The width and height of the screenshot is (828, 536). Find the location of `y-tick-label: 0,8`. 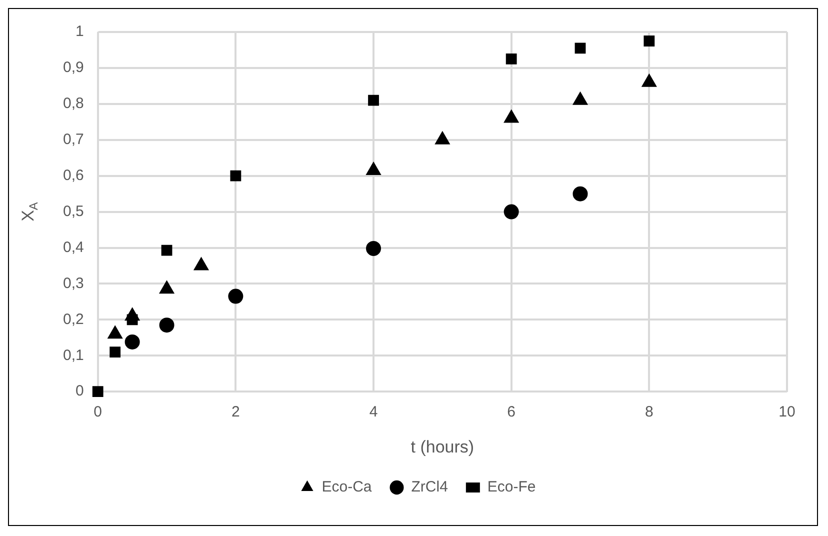

y-tick-label: 0,8 is located at coordinates (73, 103).